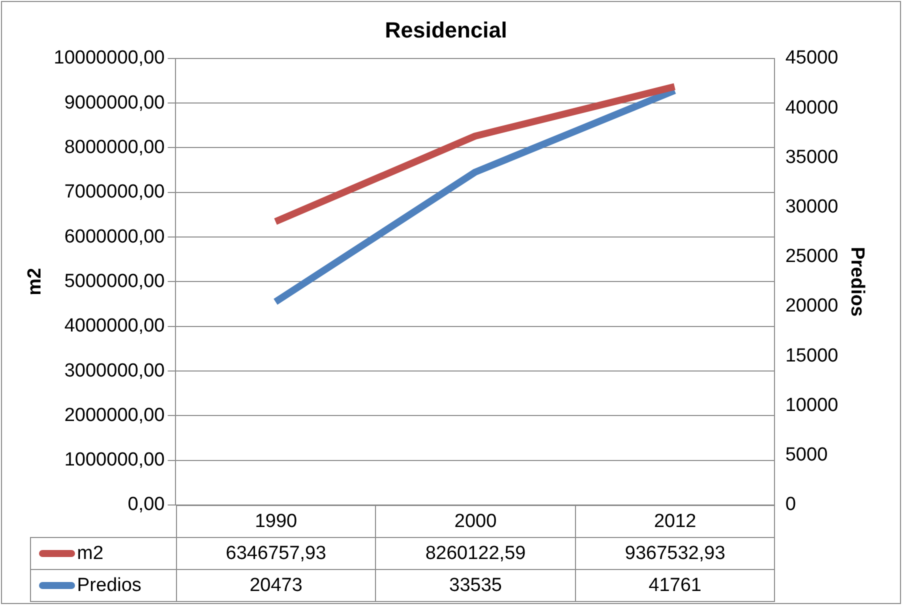 The width and height of the screenshot is (902, 605). Describe the element at coordinates (790, 505) in the screenshot. I see `y2-tick-label: 0` at that location.